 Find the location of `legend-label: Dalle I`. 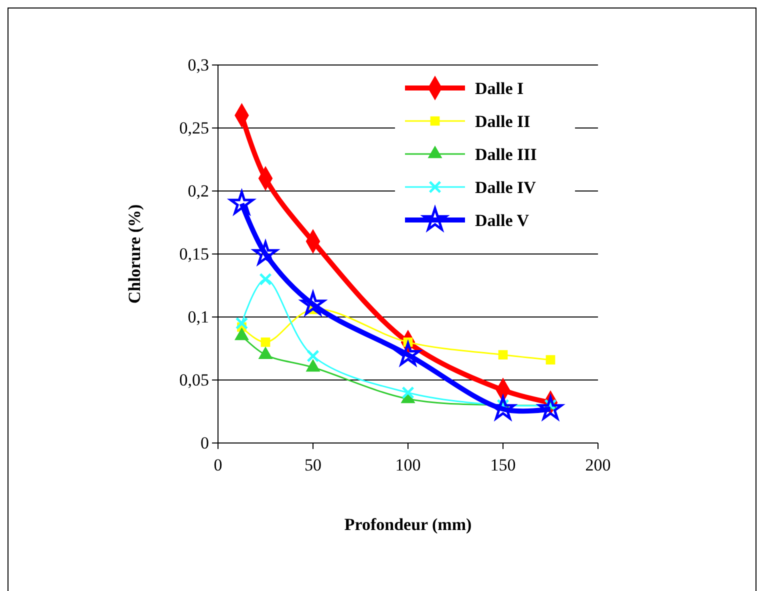

legend-label: Dalle I is located at coordinates (499, 88).